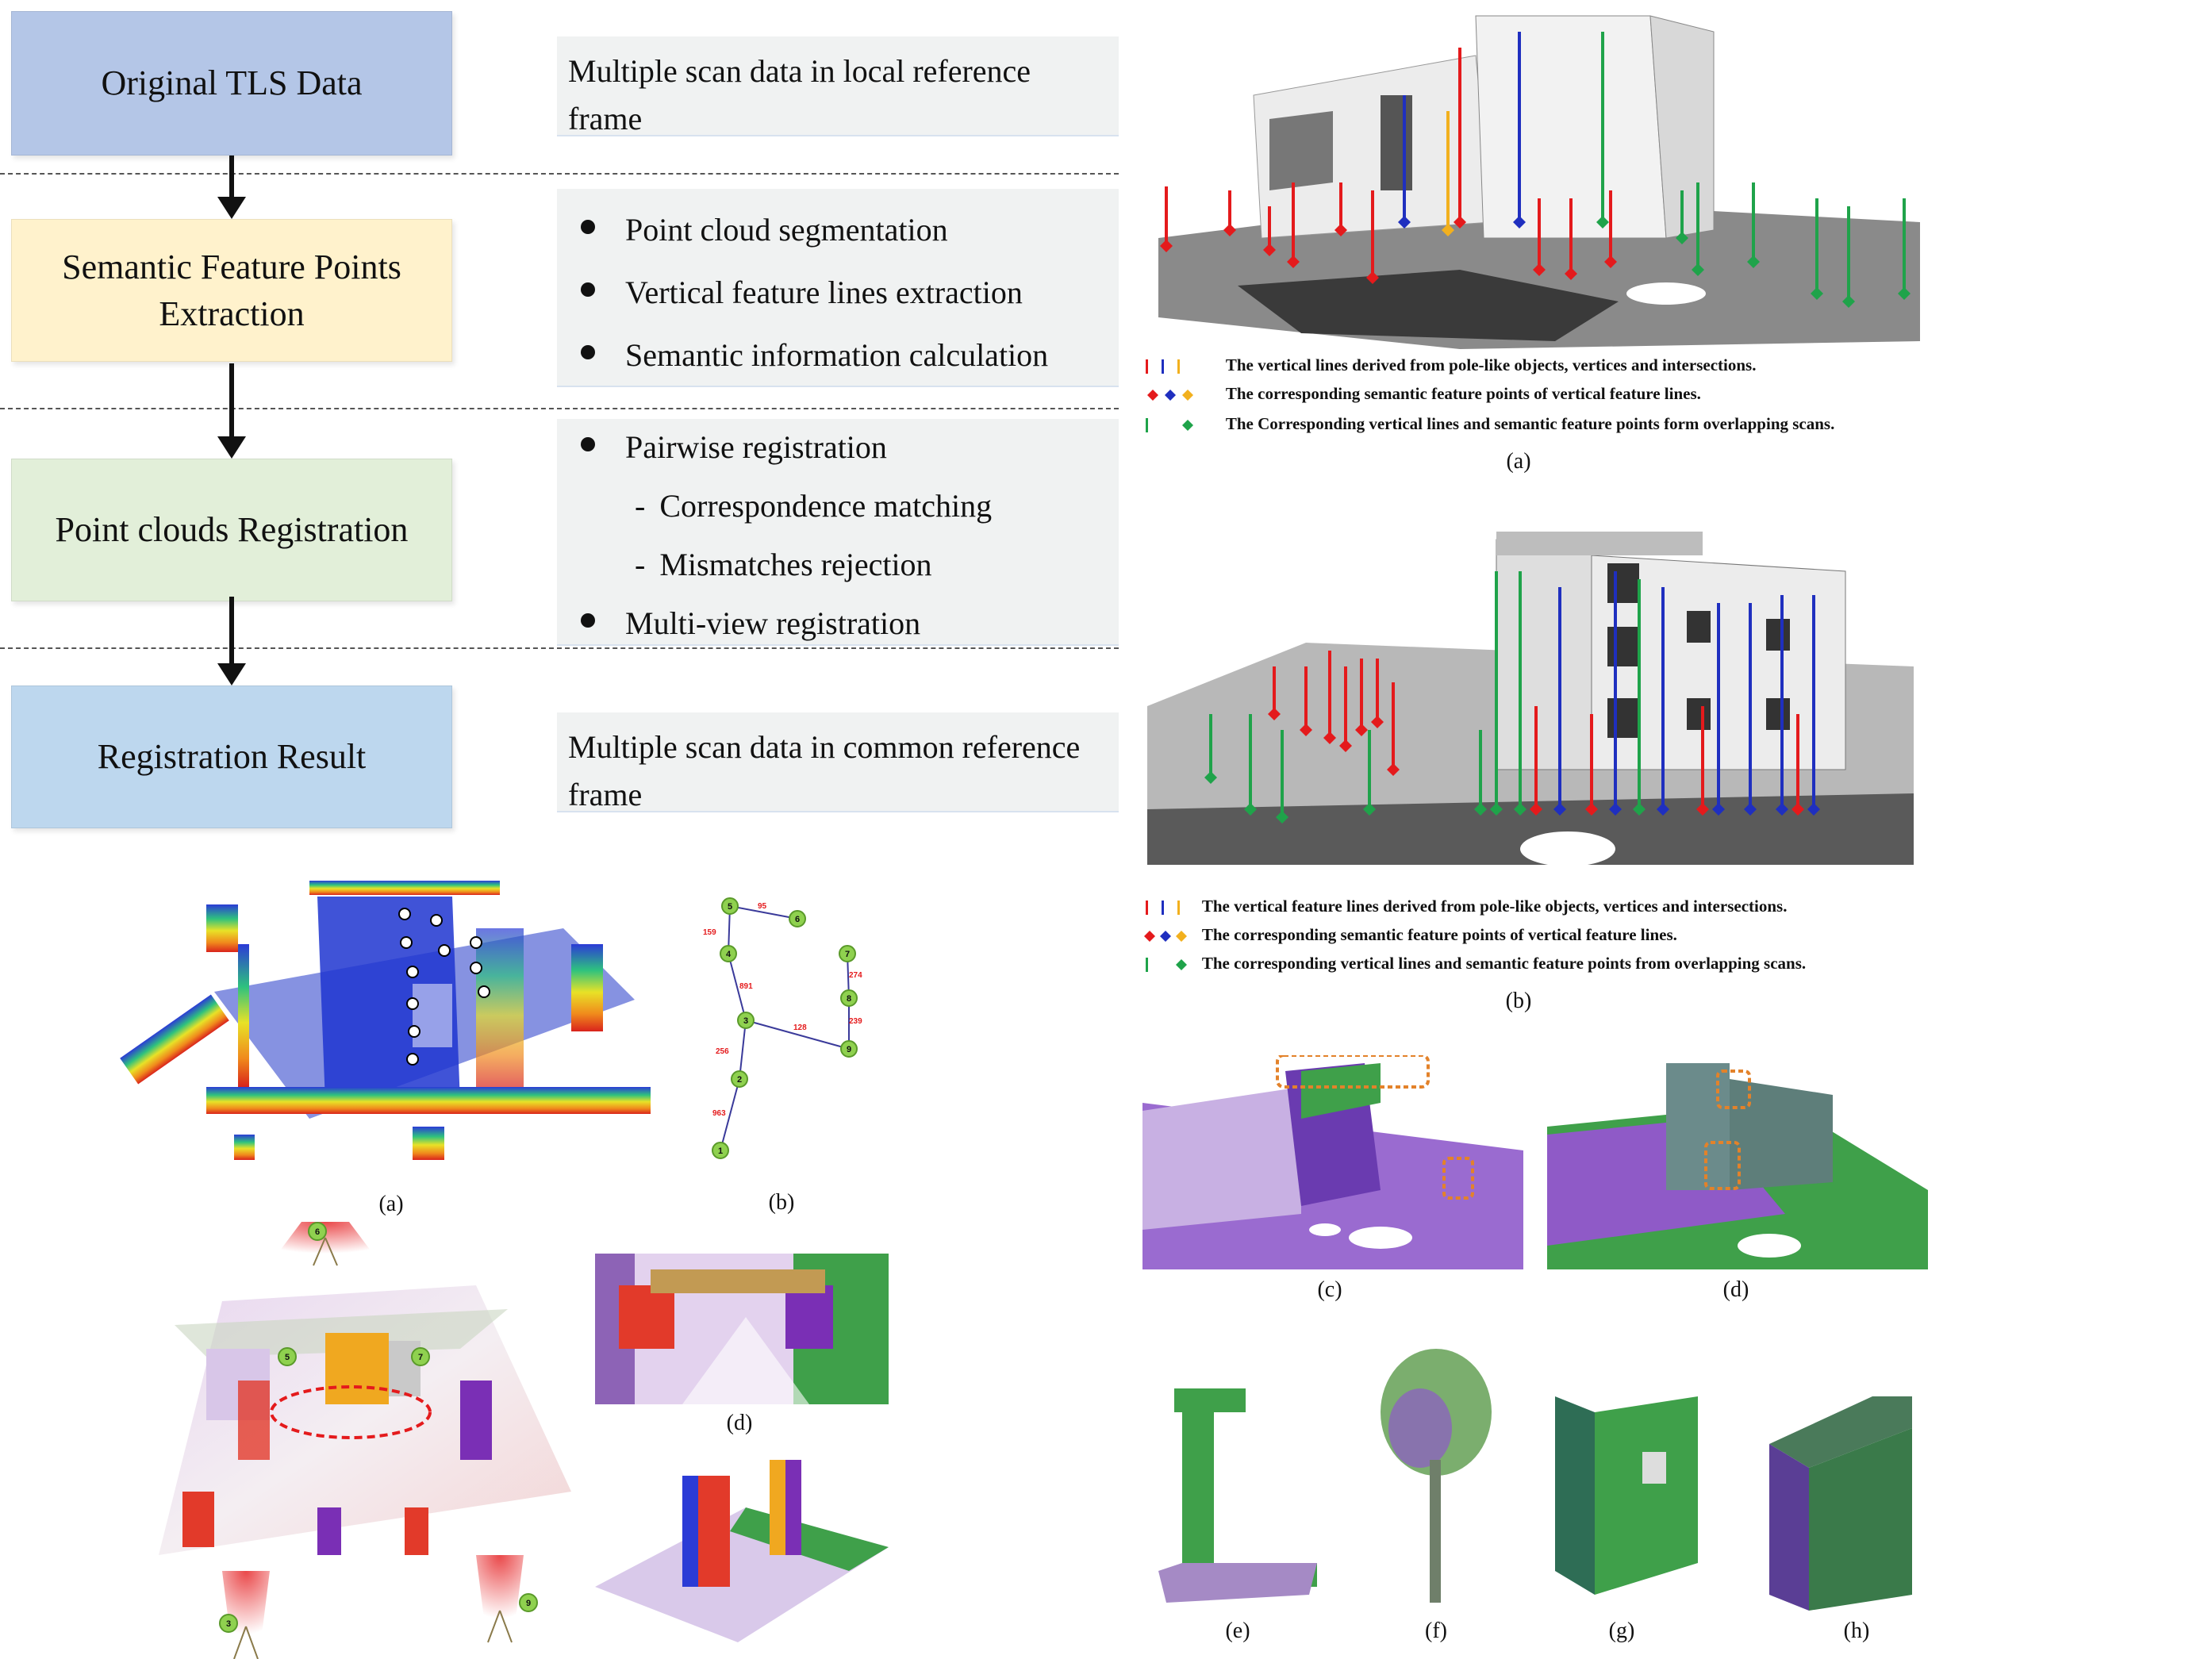  I want to click on caption-f: (f), so click(1436, 1631).